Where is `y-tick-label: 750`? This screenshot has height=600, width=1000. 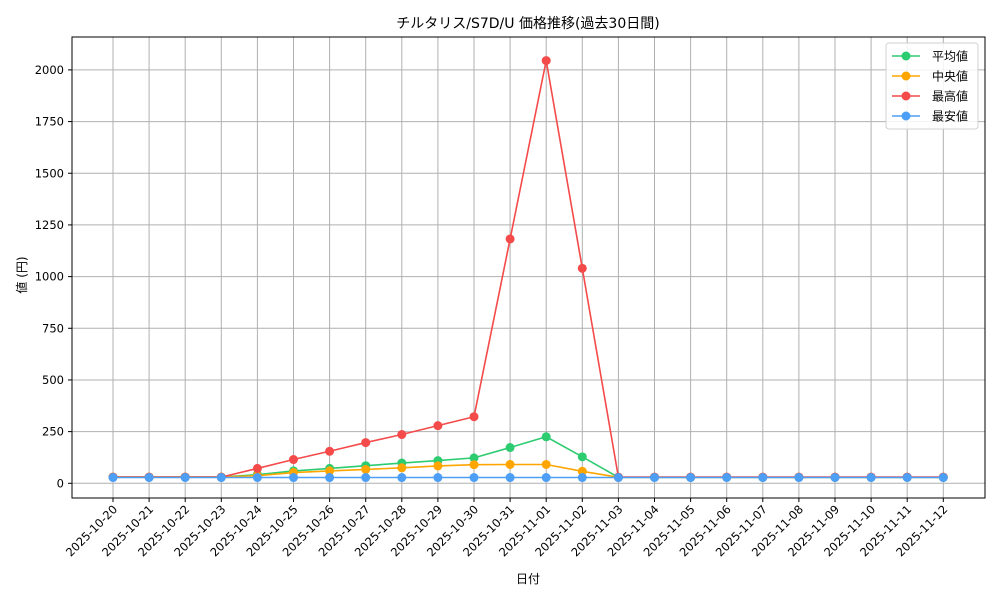 y-tick-label: 750 is located at coordinates (53, 328).